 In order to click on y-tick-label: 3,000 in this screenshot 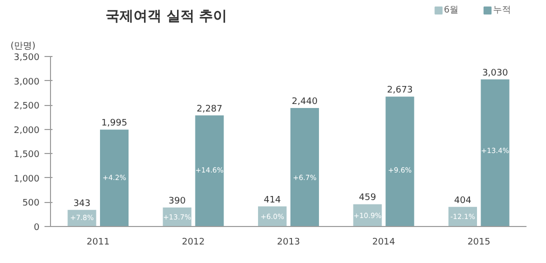, I will do `click(27, 82)`.